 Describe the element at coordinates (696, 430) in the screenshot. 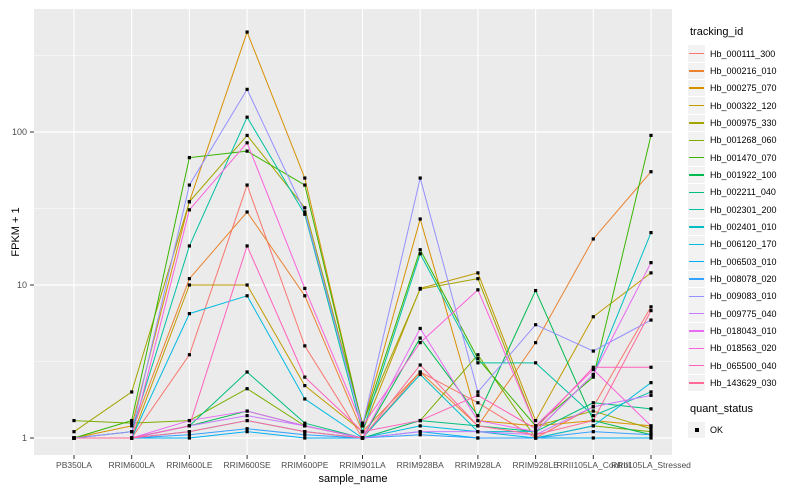

I see `black-square-point-icon` at that location.